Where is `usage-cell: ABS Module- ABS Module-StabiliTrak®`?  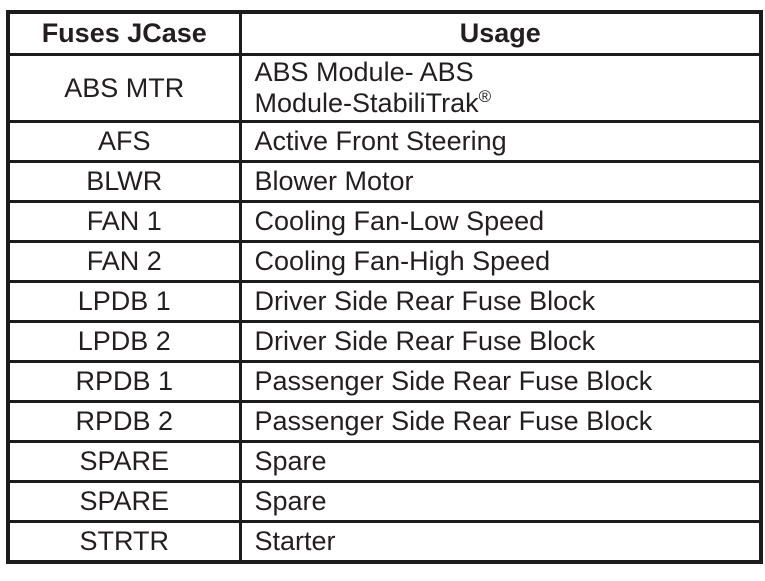 usage-cell: ABS Module- ABS Module-StabiliTrak® is located at coordinates (500, 88).